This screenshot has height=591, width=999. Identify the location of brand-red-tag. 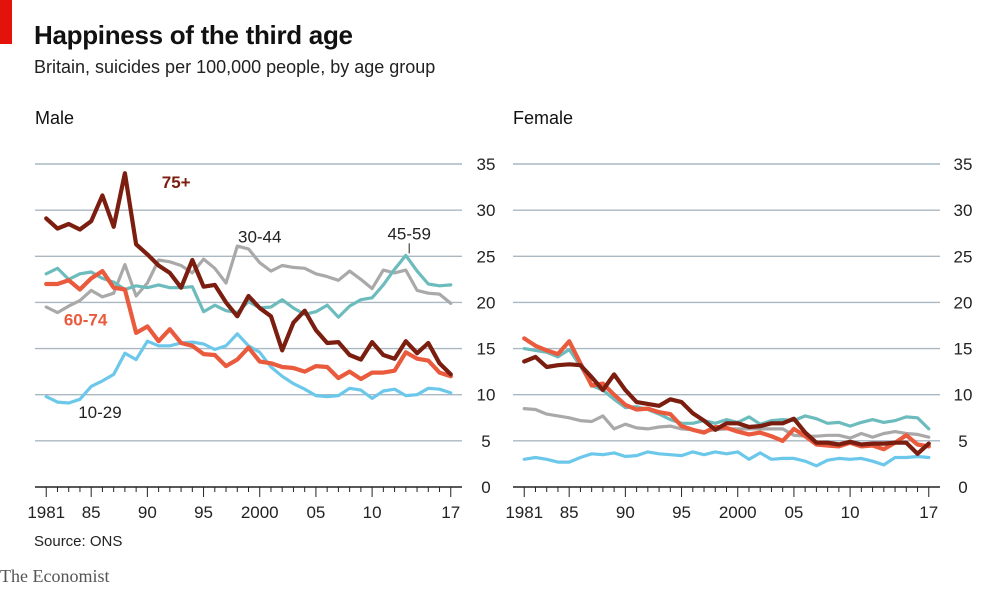
(6, 22).